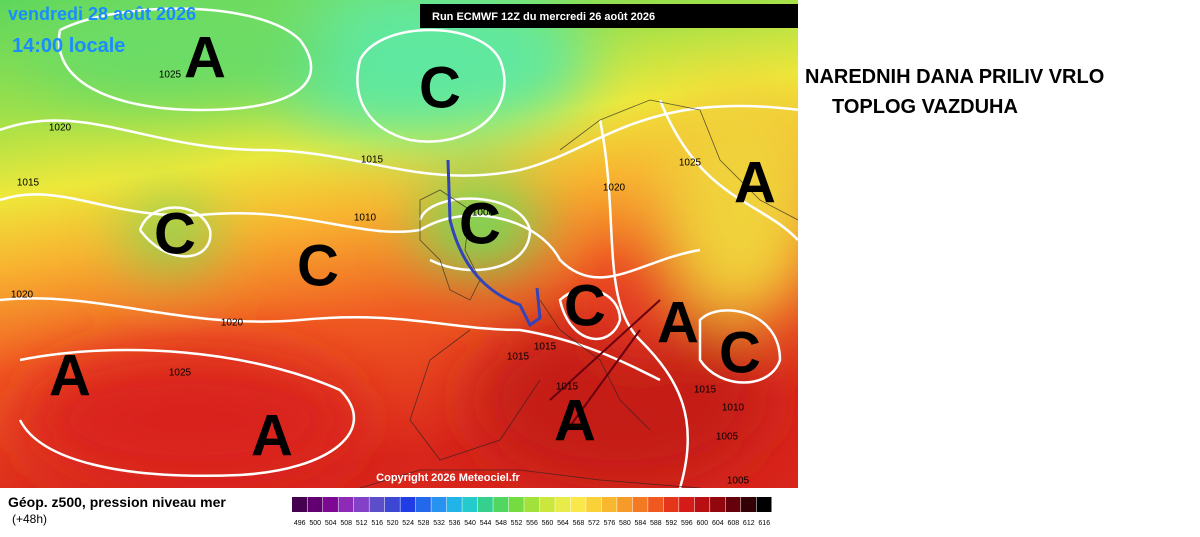  I want to click on scale-label: 592, so click(672, 523).